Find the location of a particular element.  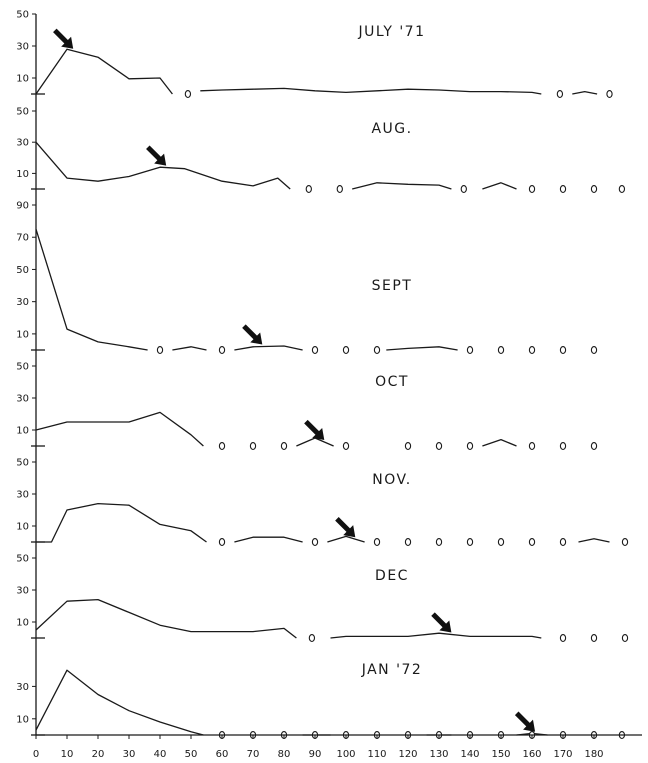

month-label: JULY '71 is located at coordinates (392, 32).